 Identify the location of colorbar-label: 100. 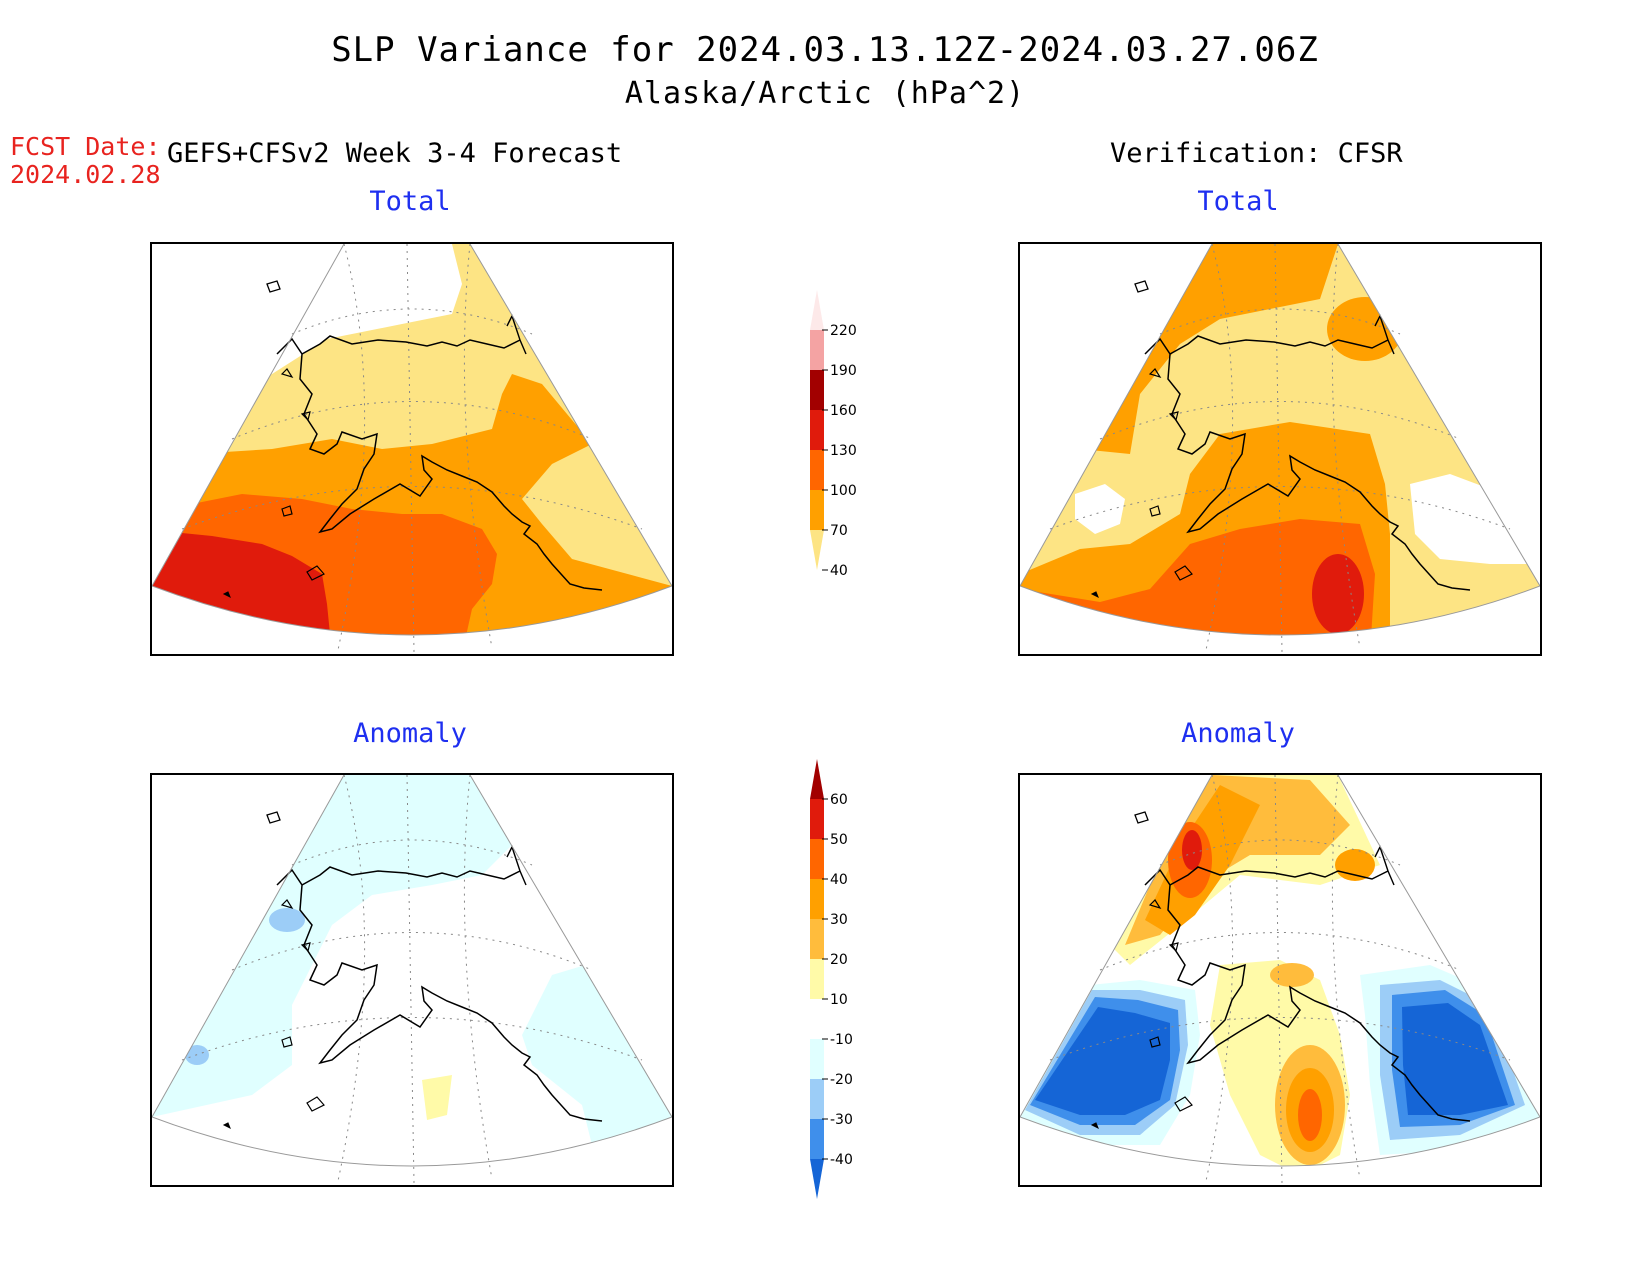
(843, 491).